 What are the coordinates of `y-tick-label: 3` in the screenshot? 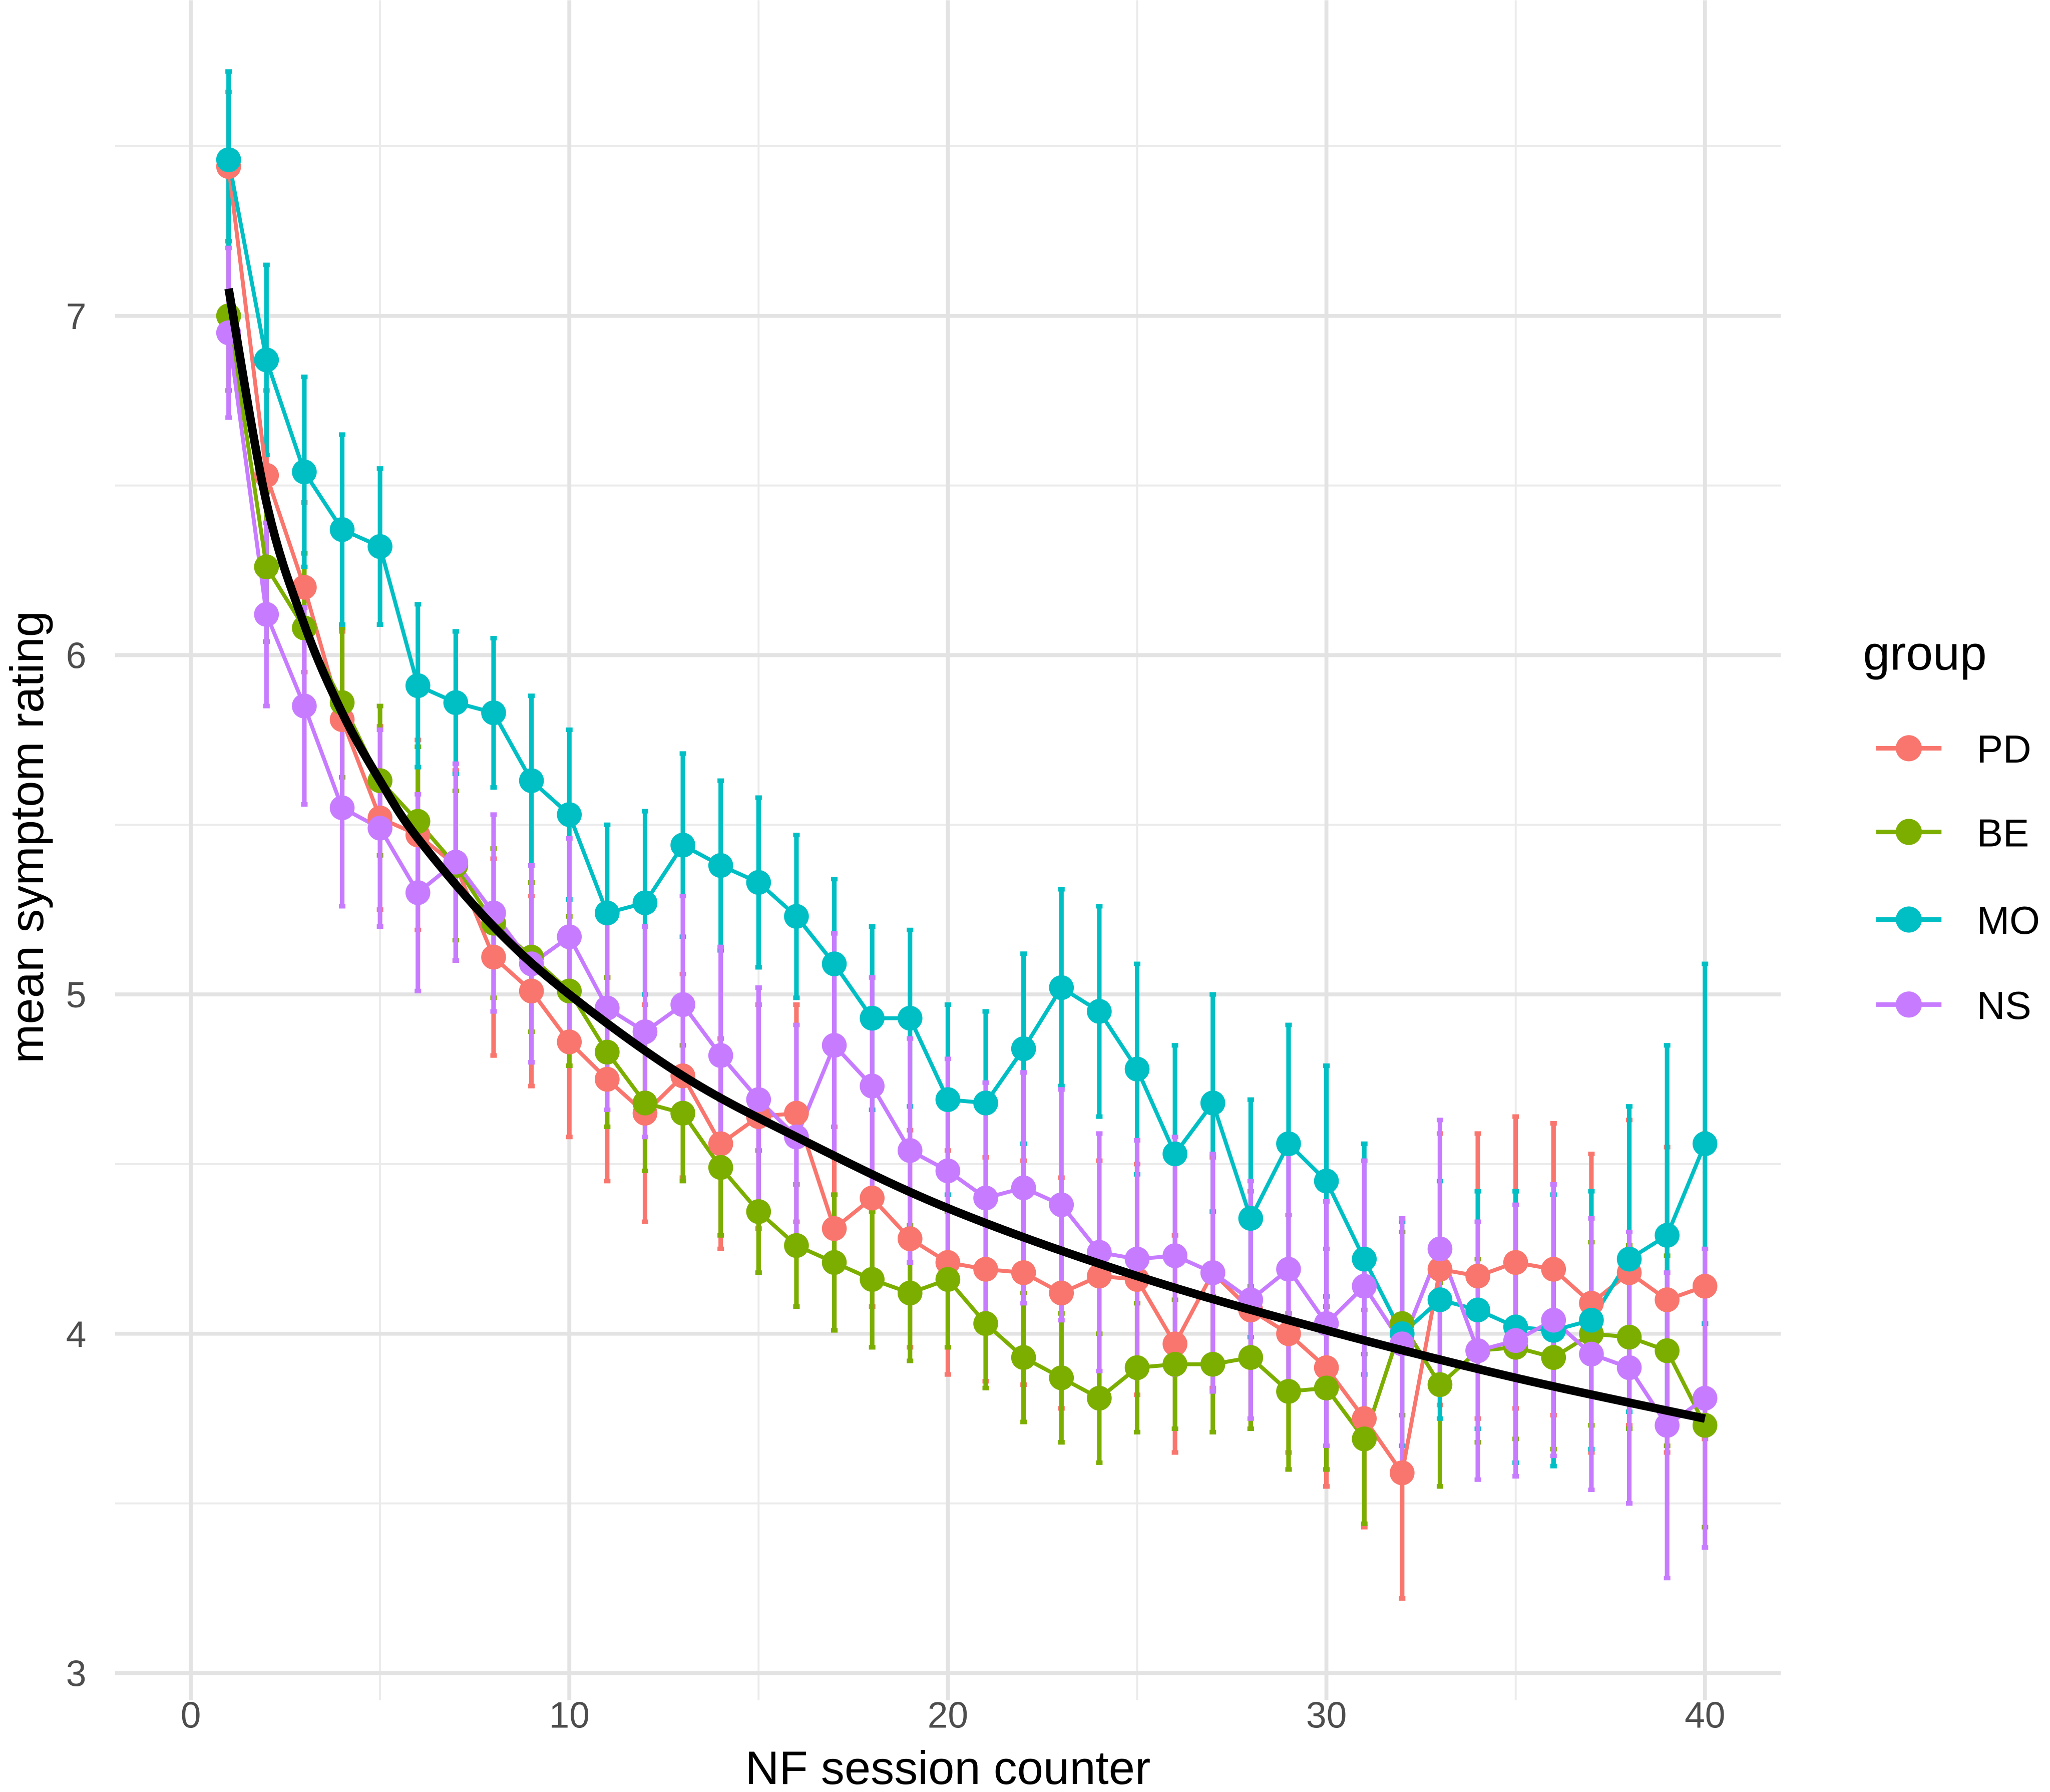 It's located at (76, 1674).